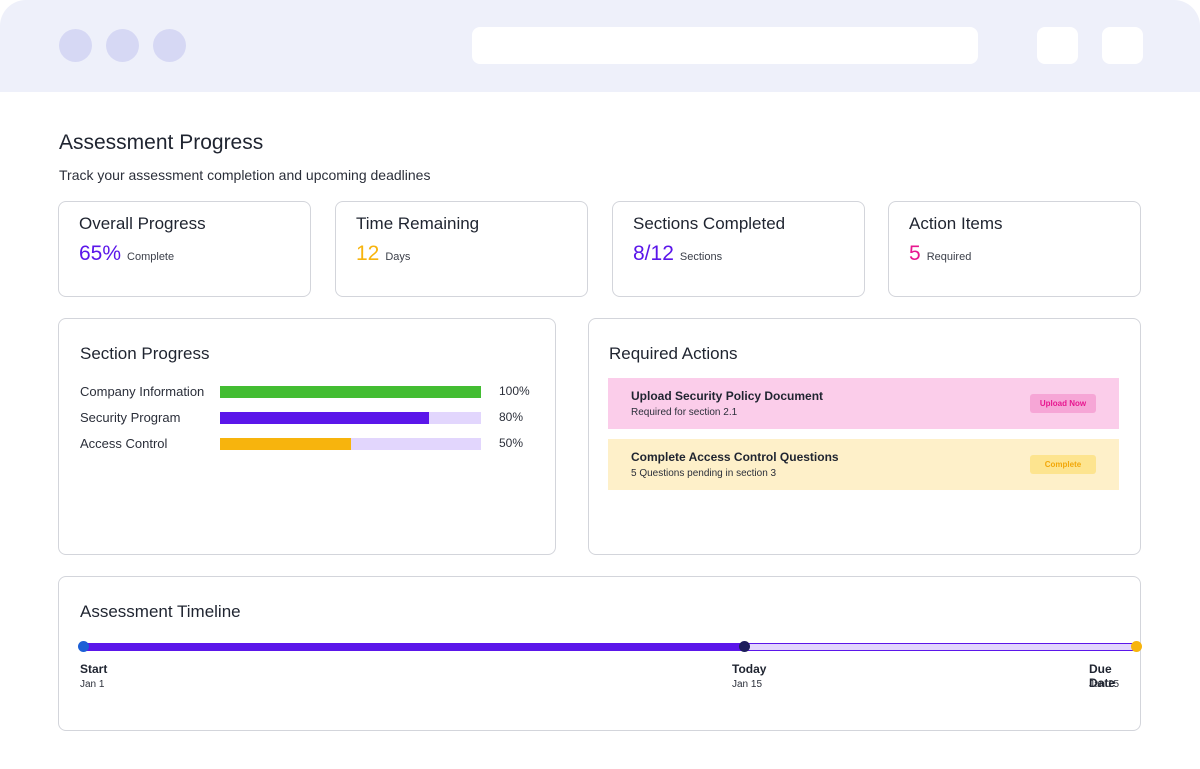 This screenshot has height=769, width=1200. What do you see at coordinates (949, 257) in the screenshot?
I see `stat-unit: Required` at bounding box center [949, 257].